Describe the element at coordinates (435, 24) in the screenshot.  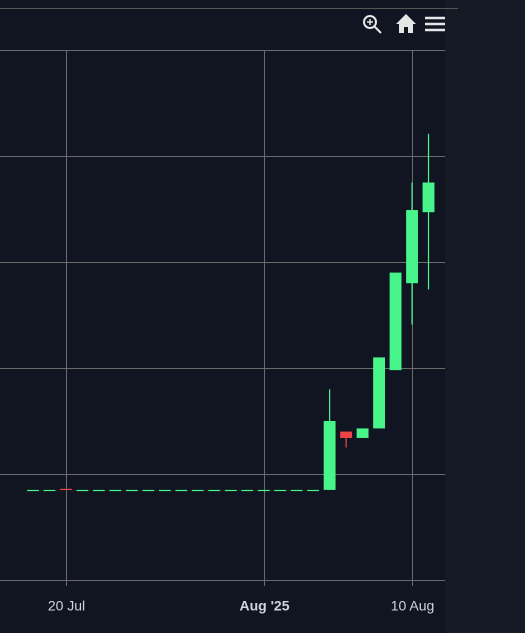
I see `menu-button` at that location.